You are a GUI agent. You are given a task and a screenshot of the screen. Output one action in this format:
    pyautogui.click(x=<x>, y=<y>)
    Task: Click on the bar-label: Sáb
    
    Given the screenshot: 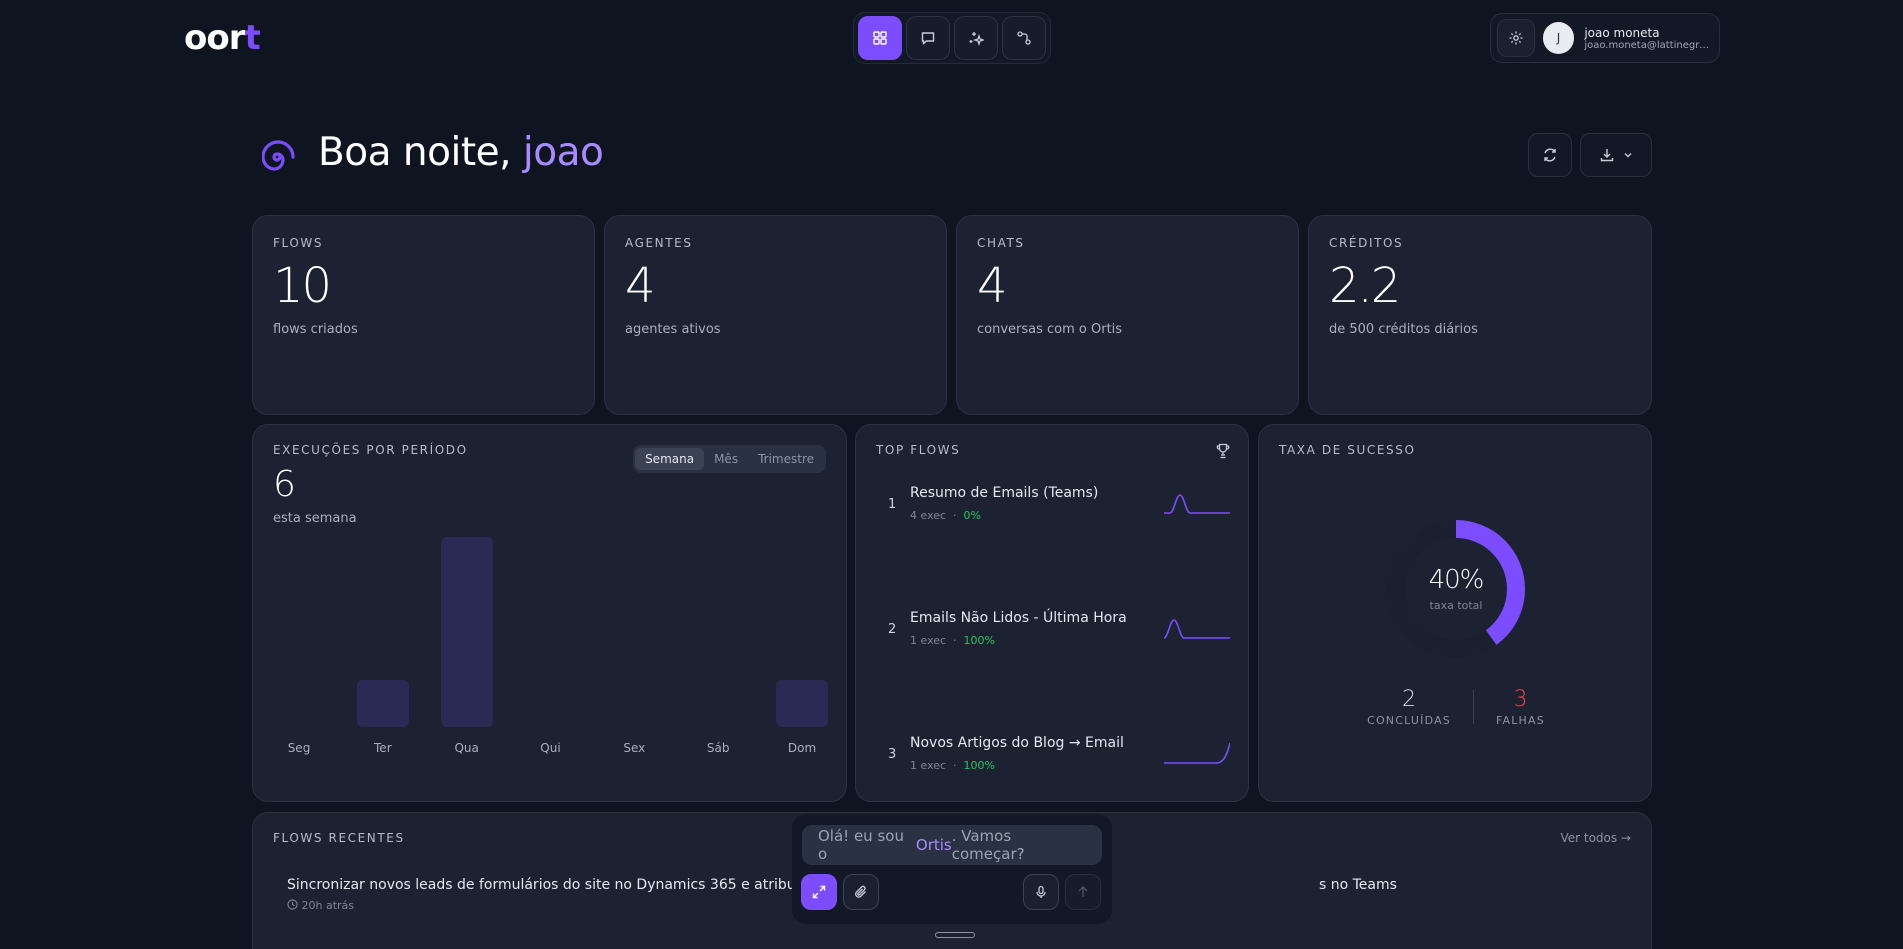 What is the action you would take?
    pyautogui.click(x=718, y=748)
    